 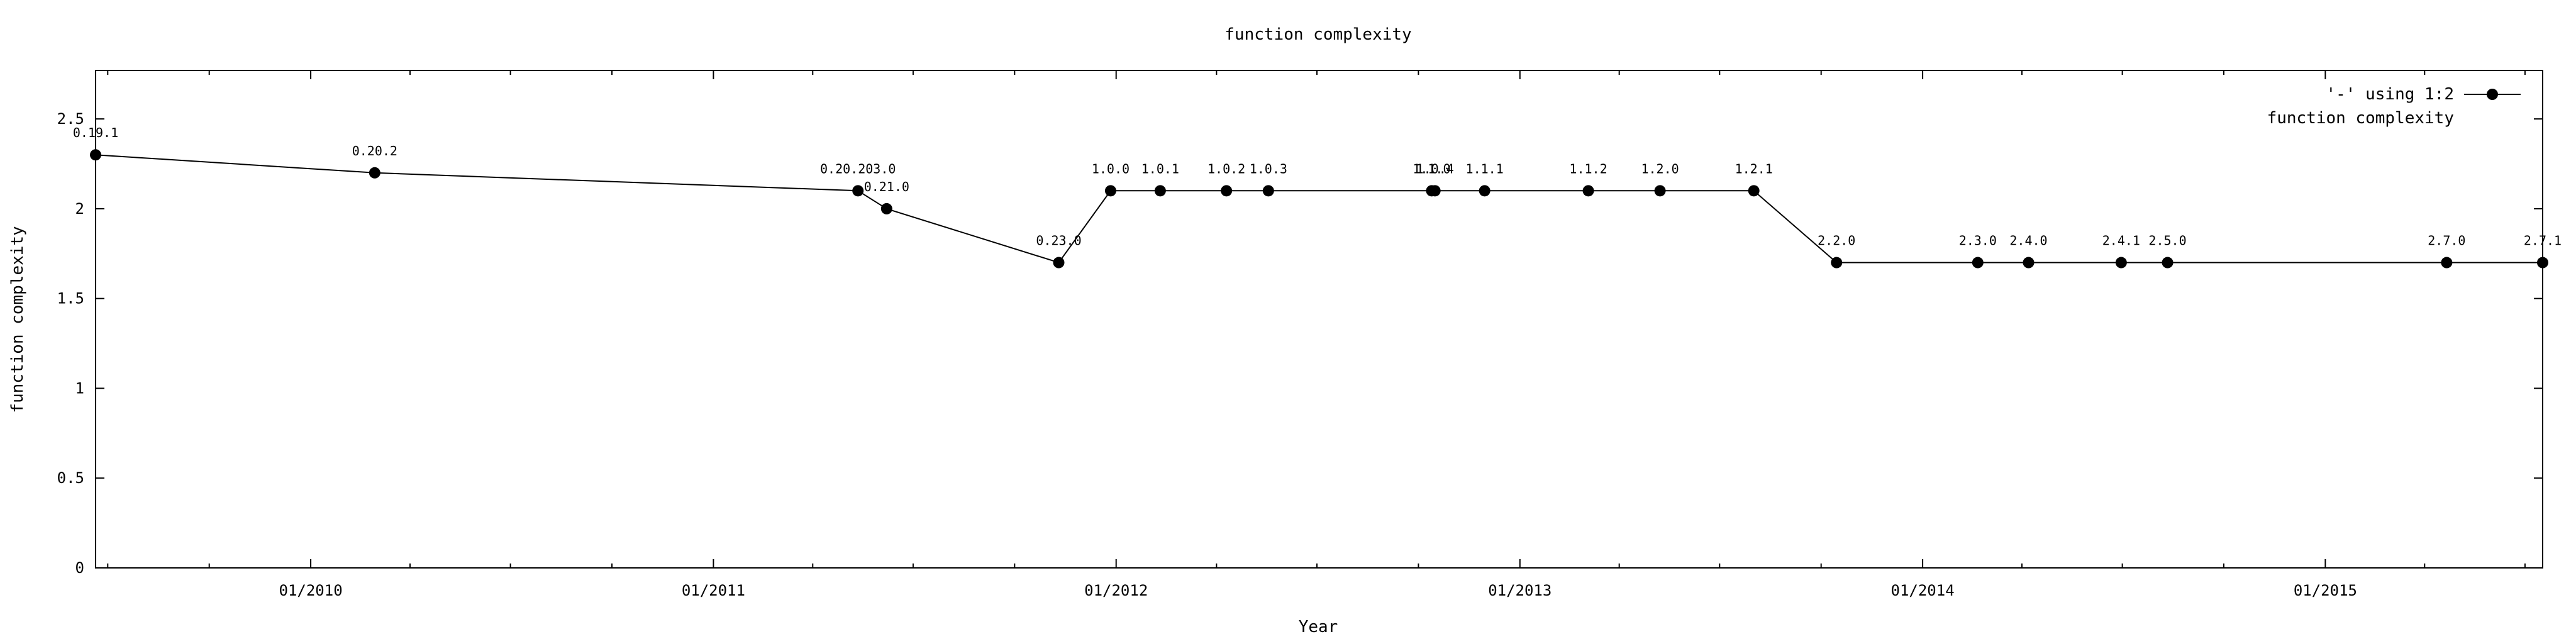 I want to click on x-tick-label: 01/2010, so click(x=311, y=590).